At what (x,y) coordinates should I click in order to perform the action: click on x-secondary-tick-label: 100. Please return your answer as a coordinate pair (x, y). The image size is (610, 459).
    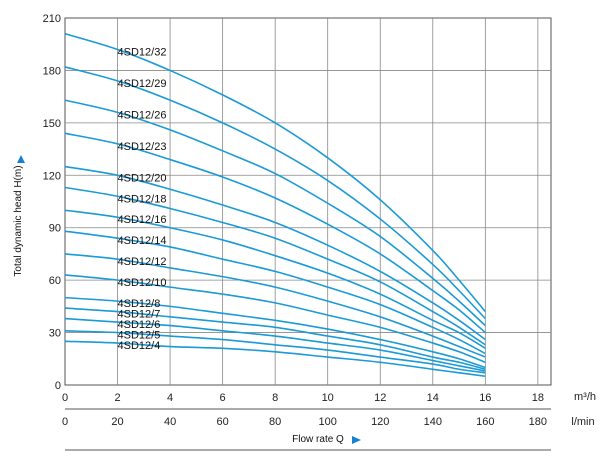
    Looking at the image, I should click on (328, 422).